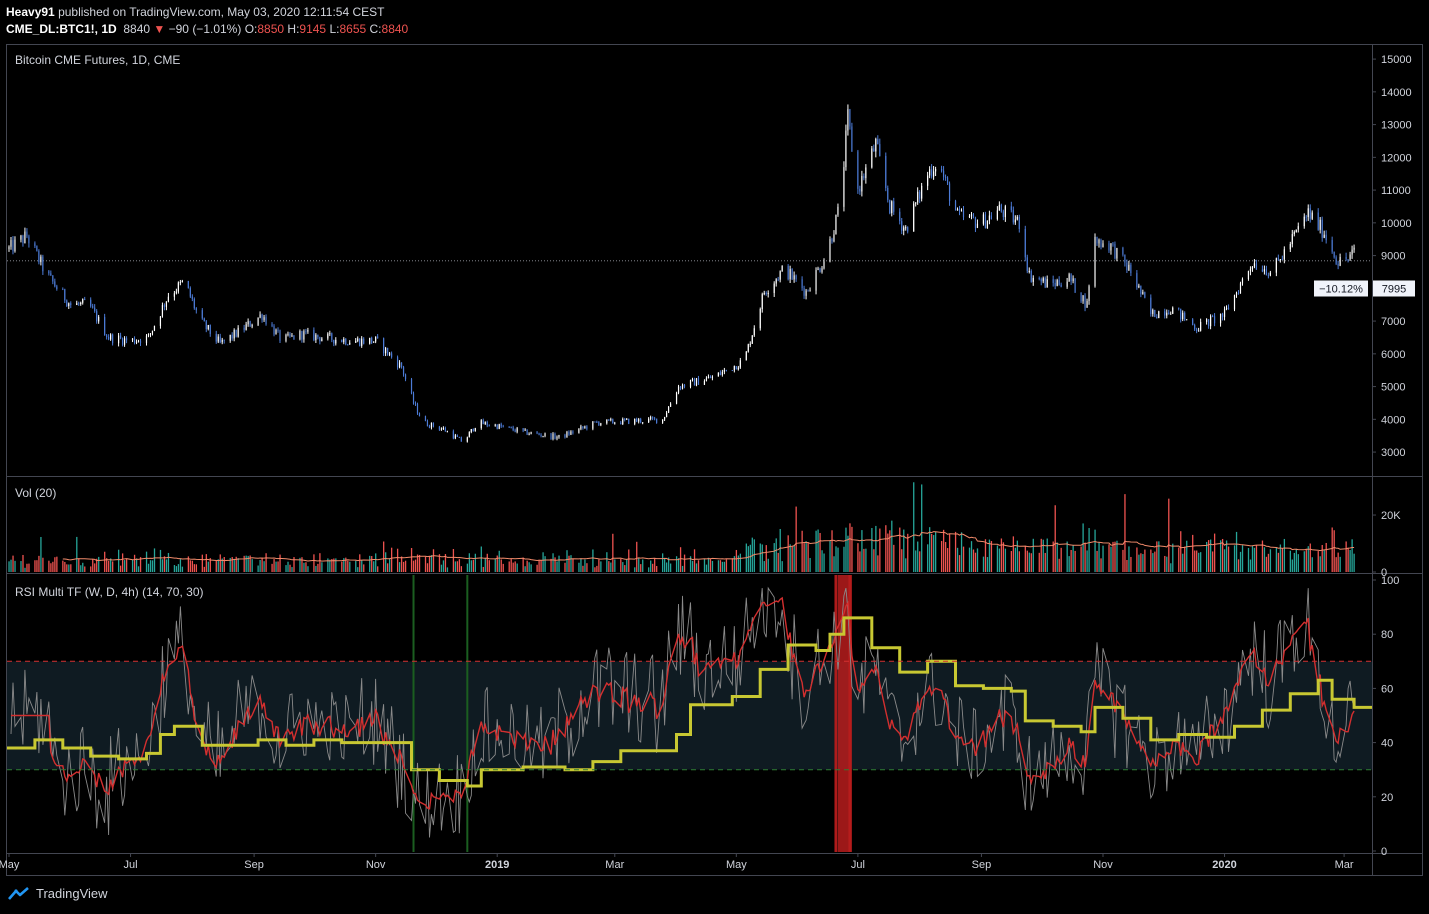  I want to click on price-tick-label: 11000, so click(1396, 191).